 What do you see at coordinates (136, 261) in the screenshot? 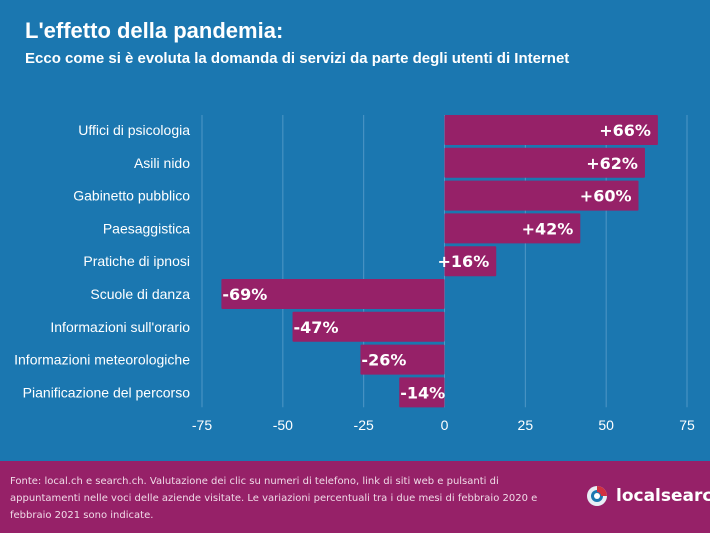
I see `category-label: Pratiche di ipnosi` at bounding box center [136, 261].